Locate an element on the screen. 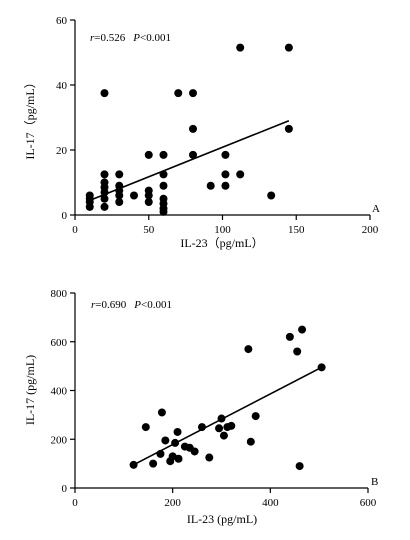  correlation-stat: r=0.526 P<0.001 is located at coordinates (130, 38).